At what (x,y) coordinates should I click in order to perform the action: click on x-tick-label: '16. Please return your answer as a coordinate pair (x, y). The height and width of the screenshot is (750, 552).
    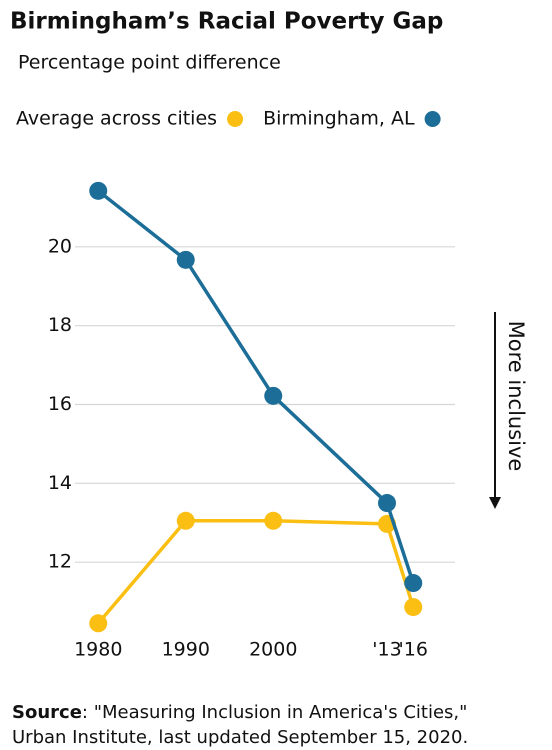
    Looking at the image, I should click on (413, 650).